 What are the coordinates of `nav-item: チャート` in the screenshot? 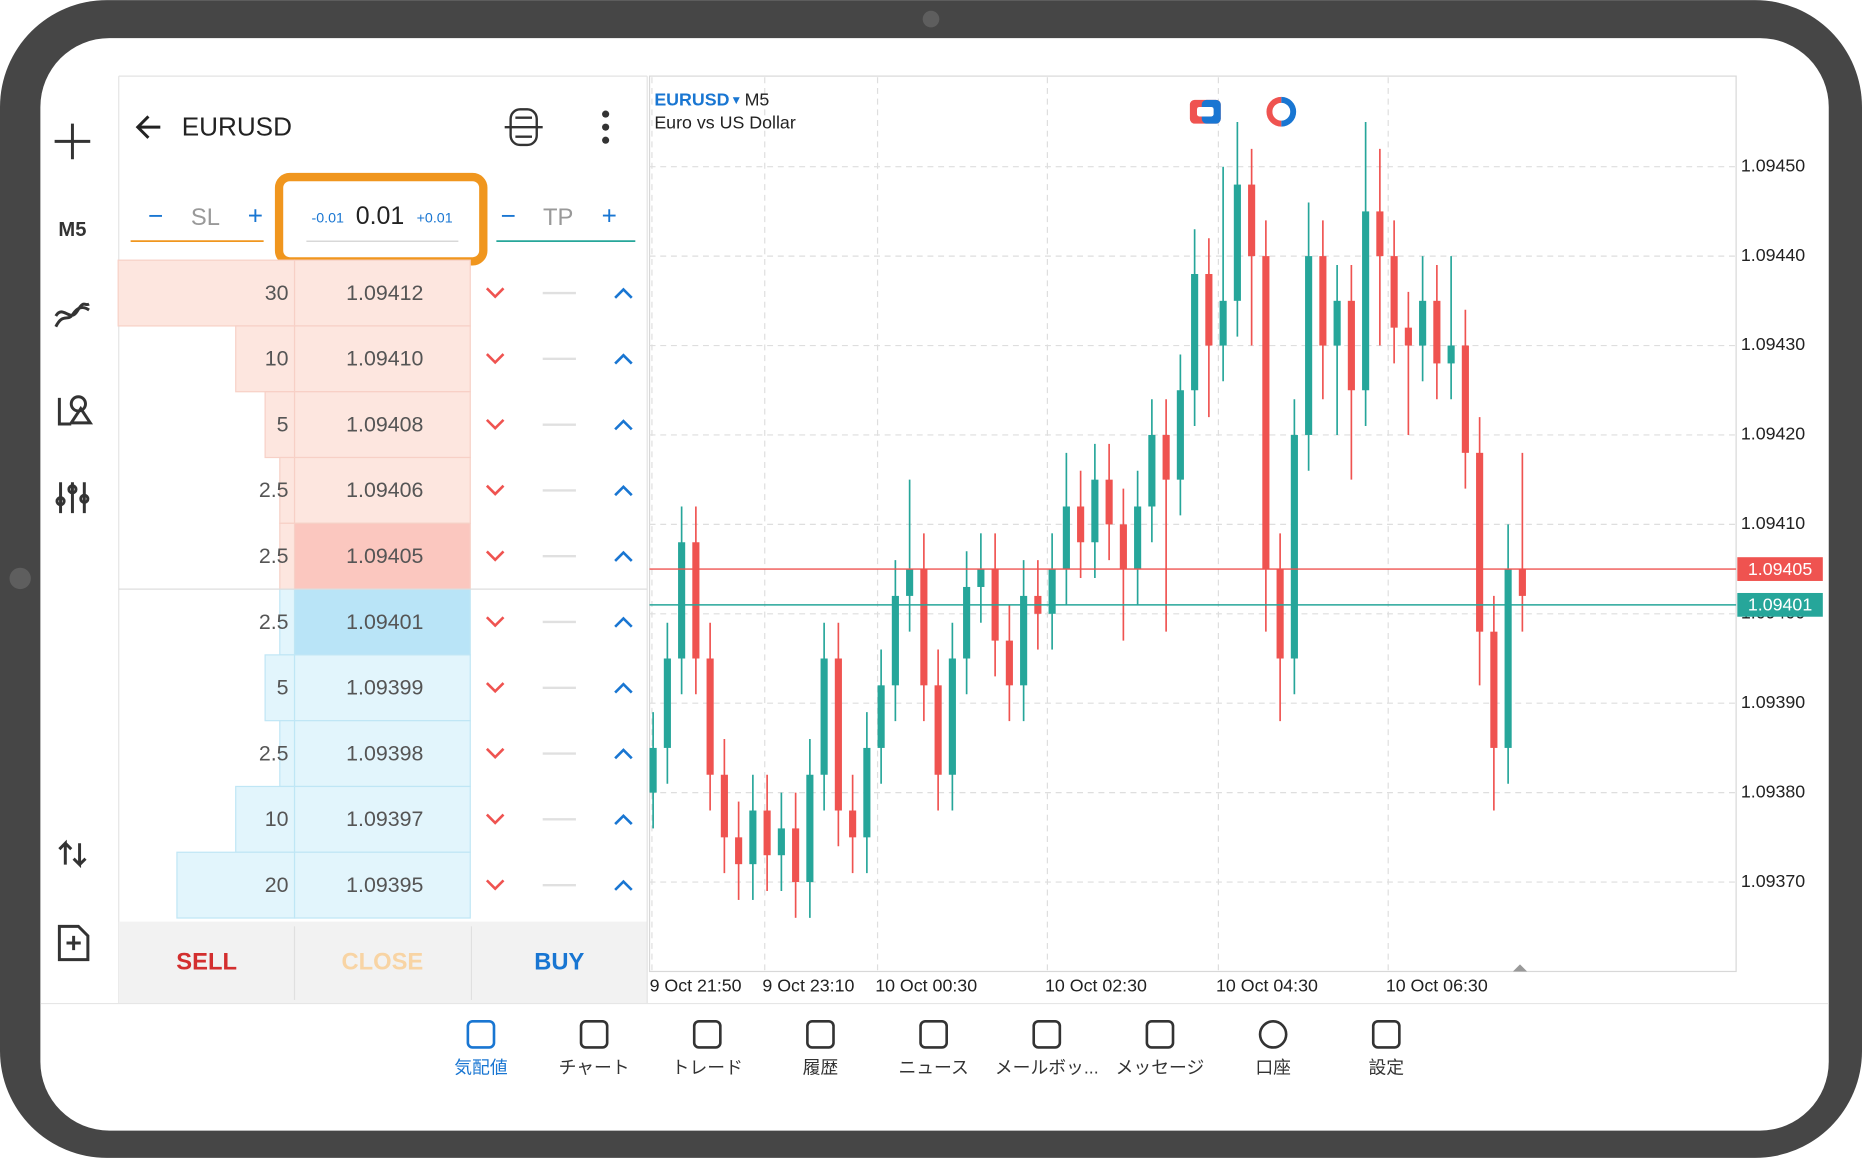 It's located at (594, 1049).